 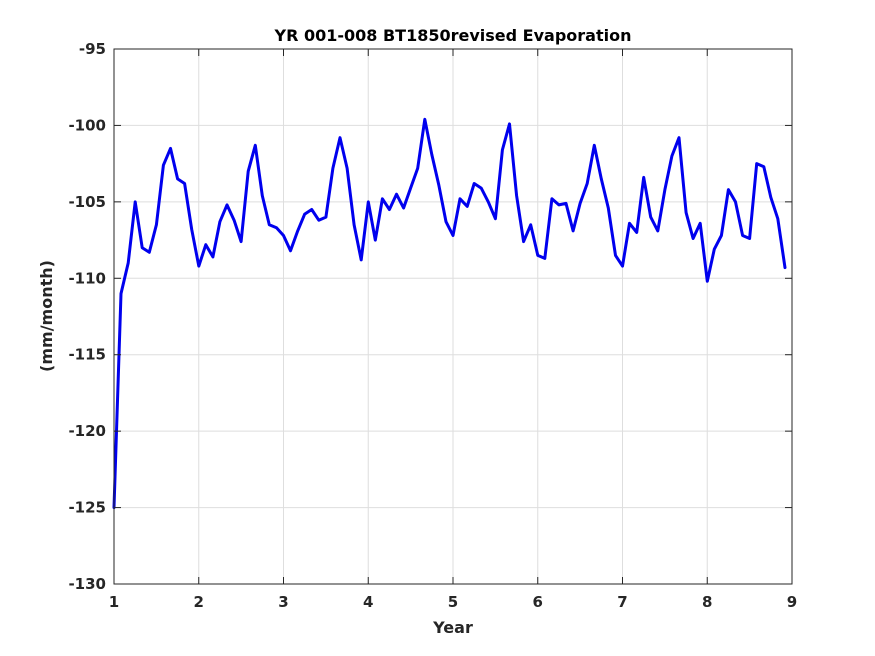 I want to click on y-tick-label: -110, so click(x=87, y=278).